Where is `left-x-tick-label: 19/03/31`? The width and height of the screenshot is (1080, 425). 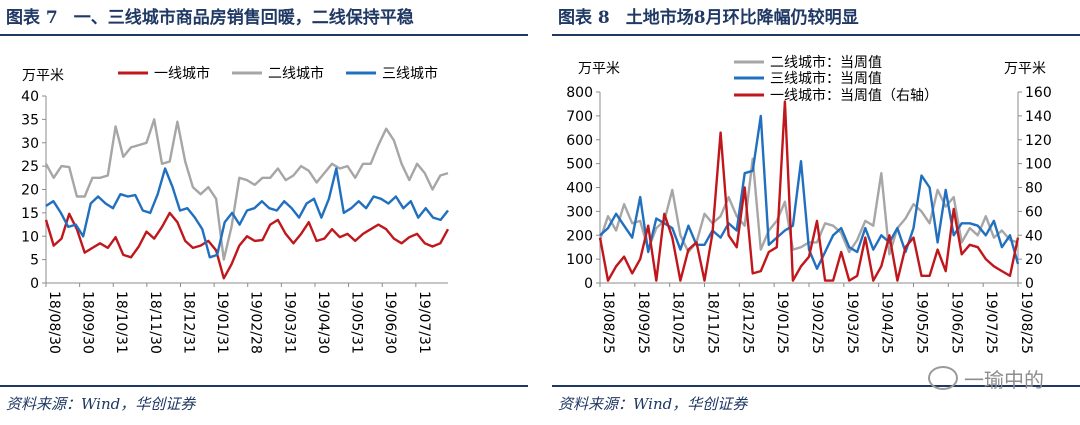
left-x-tick-label: 19/03/31 is located at coordinates (289, 322).